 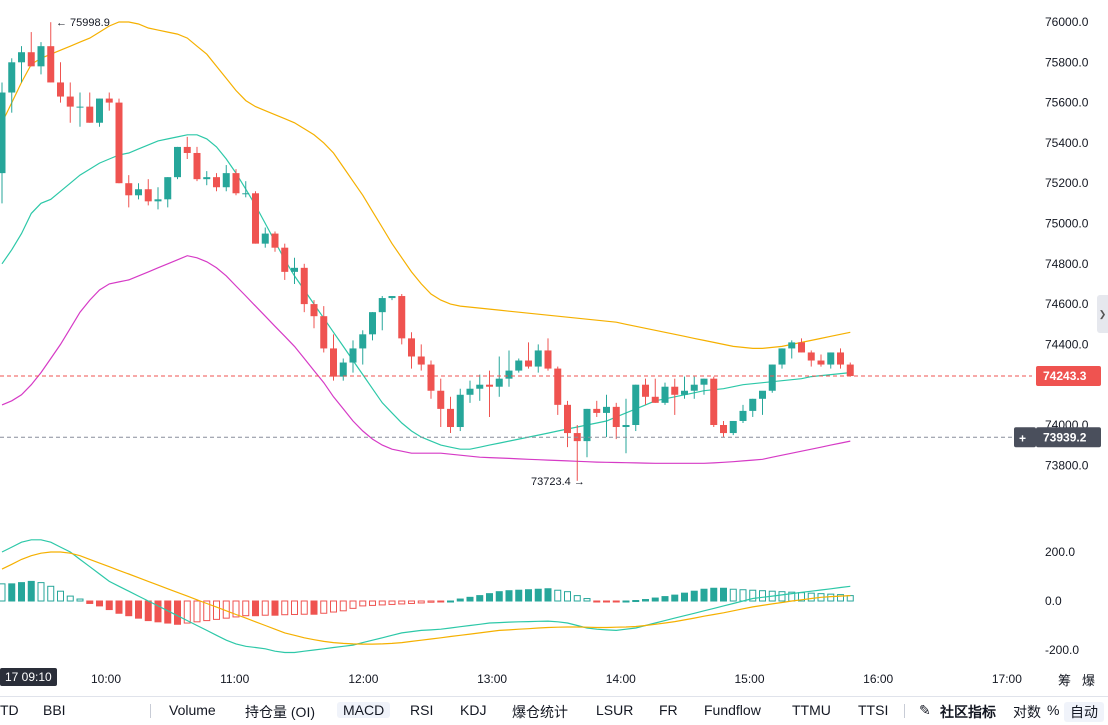 I want to click on edit-icon: ✎, so click(x=925, y=710).